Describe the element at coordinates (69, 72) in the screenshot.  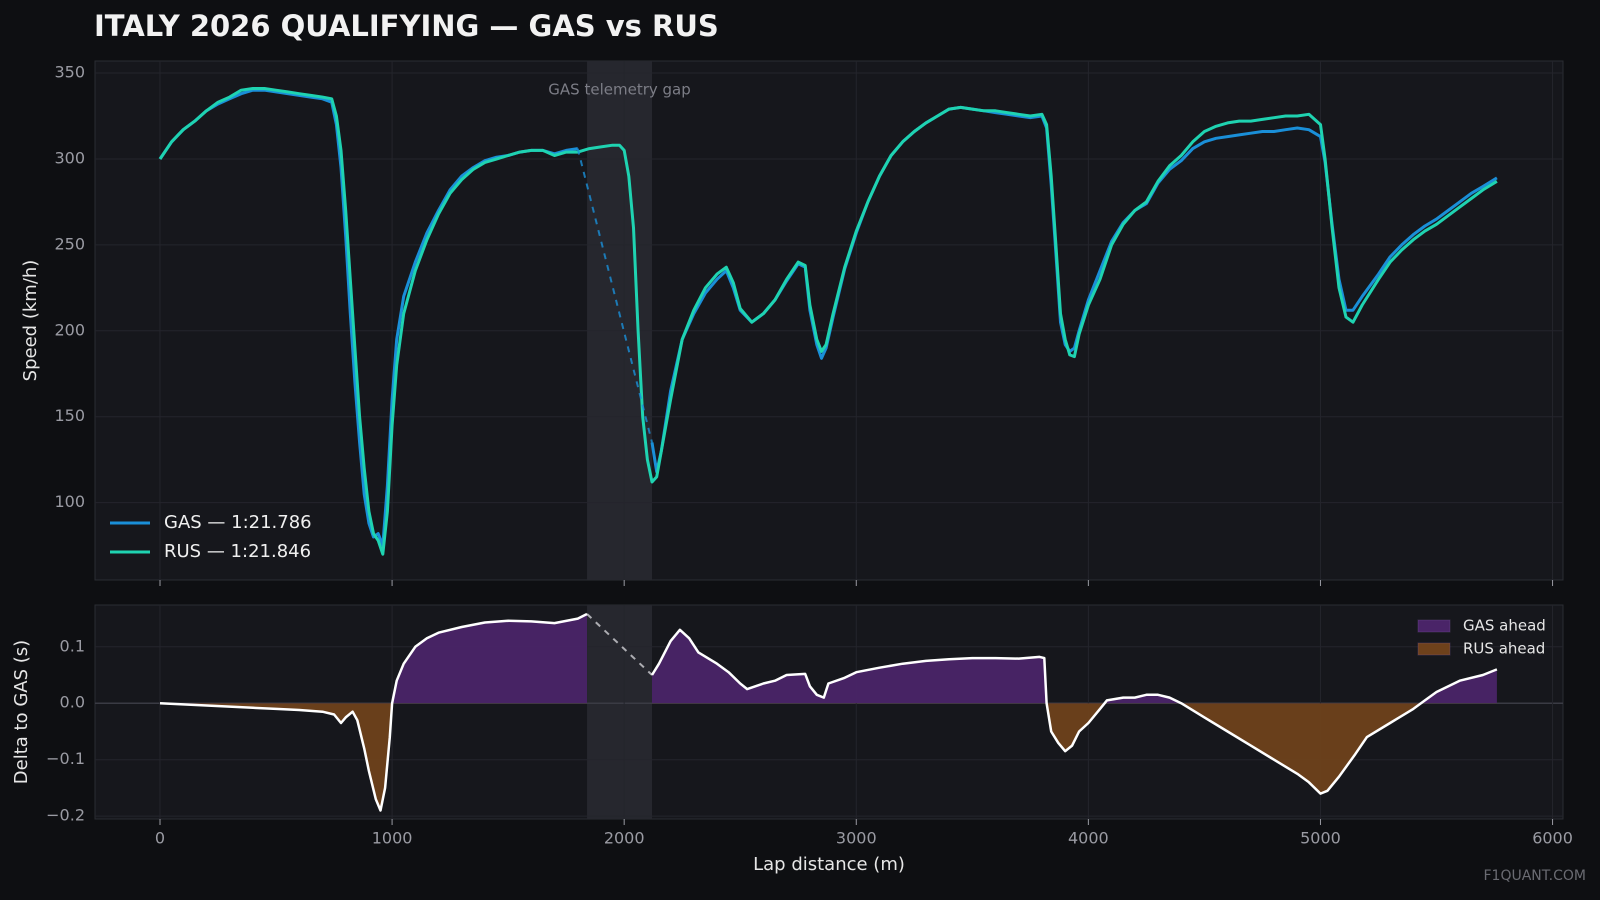
I see `y-tick-label: 350` at that location.